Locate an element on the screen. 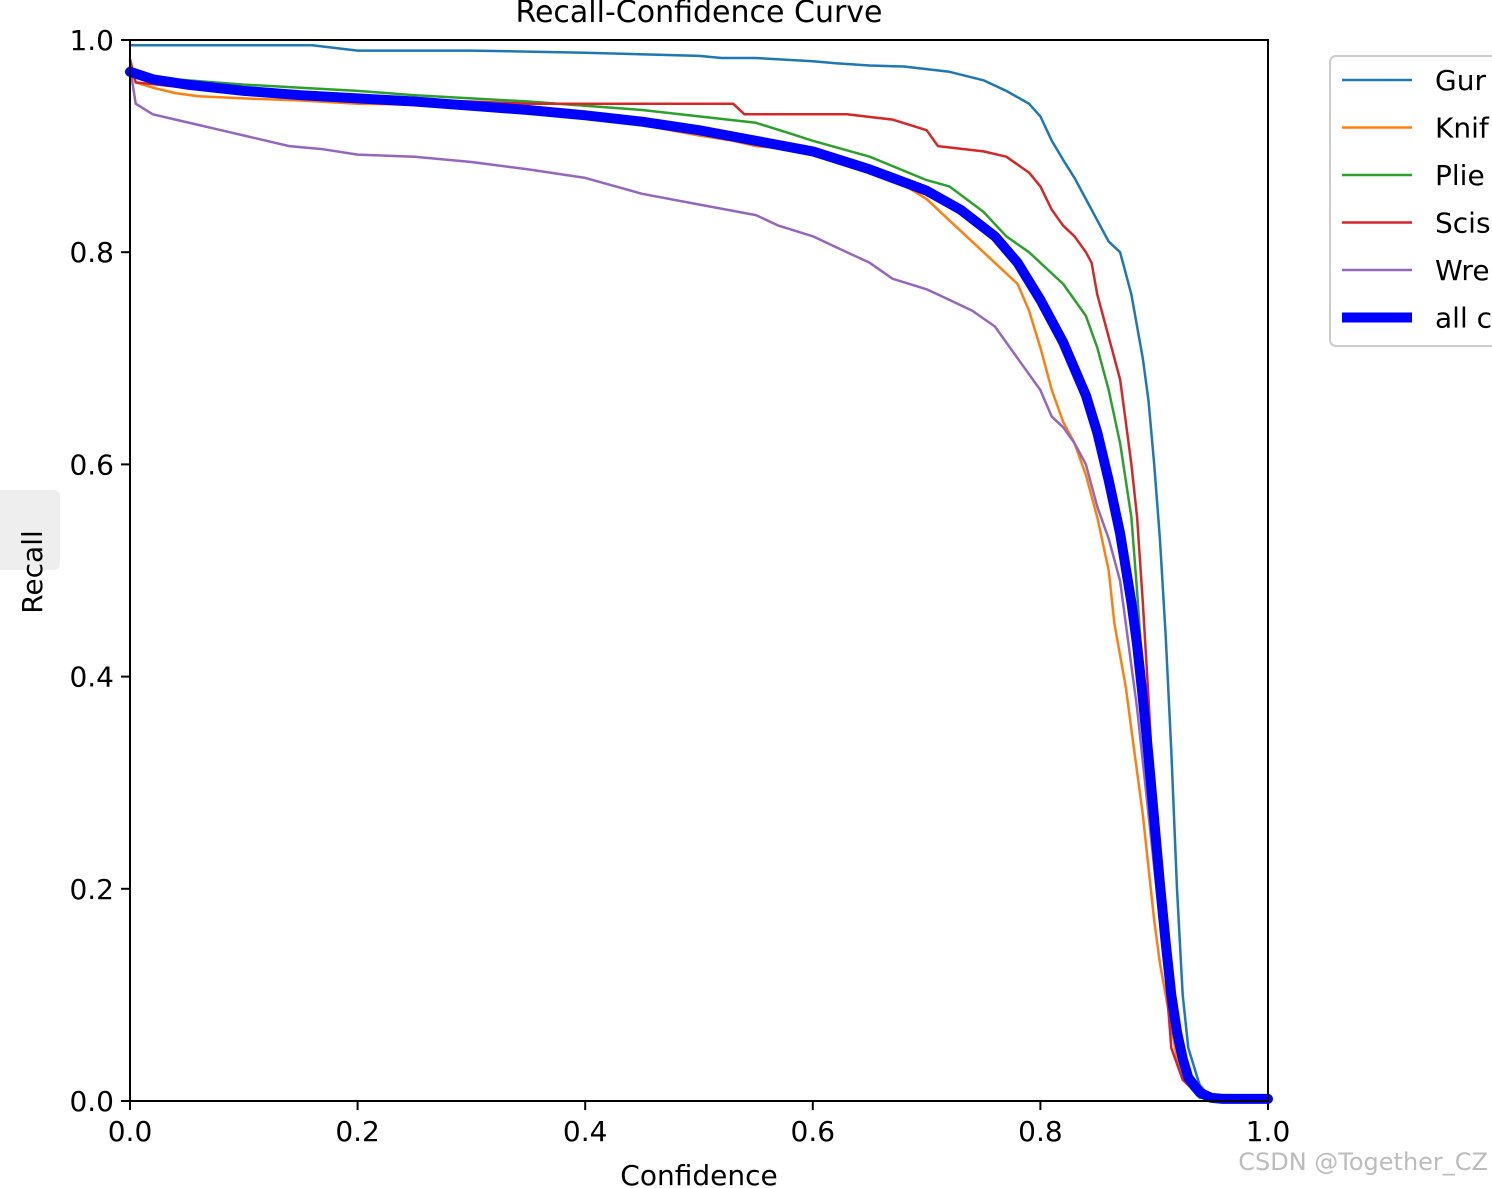 This screenshot has width=1492, height=1188. y-tick-label: 0.6 is located at coordinates (91, 464).